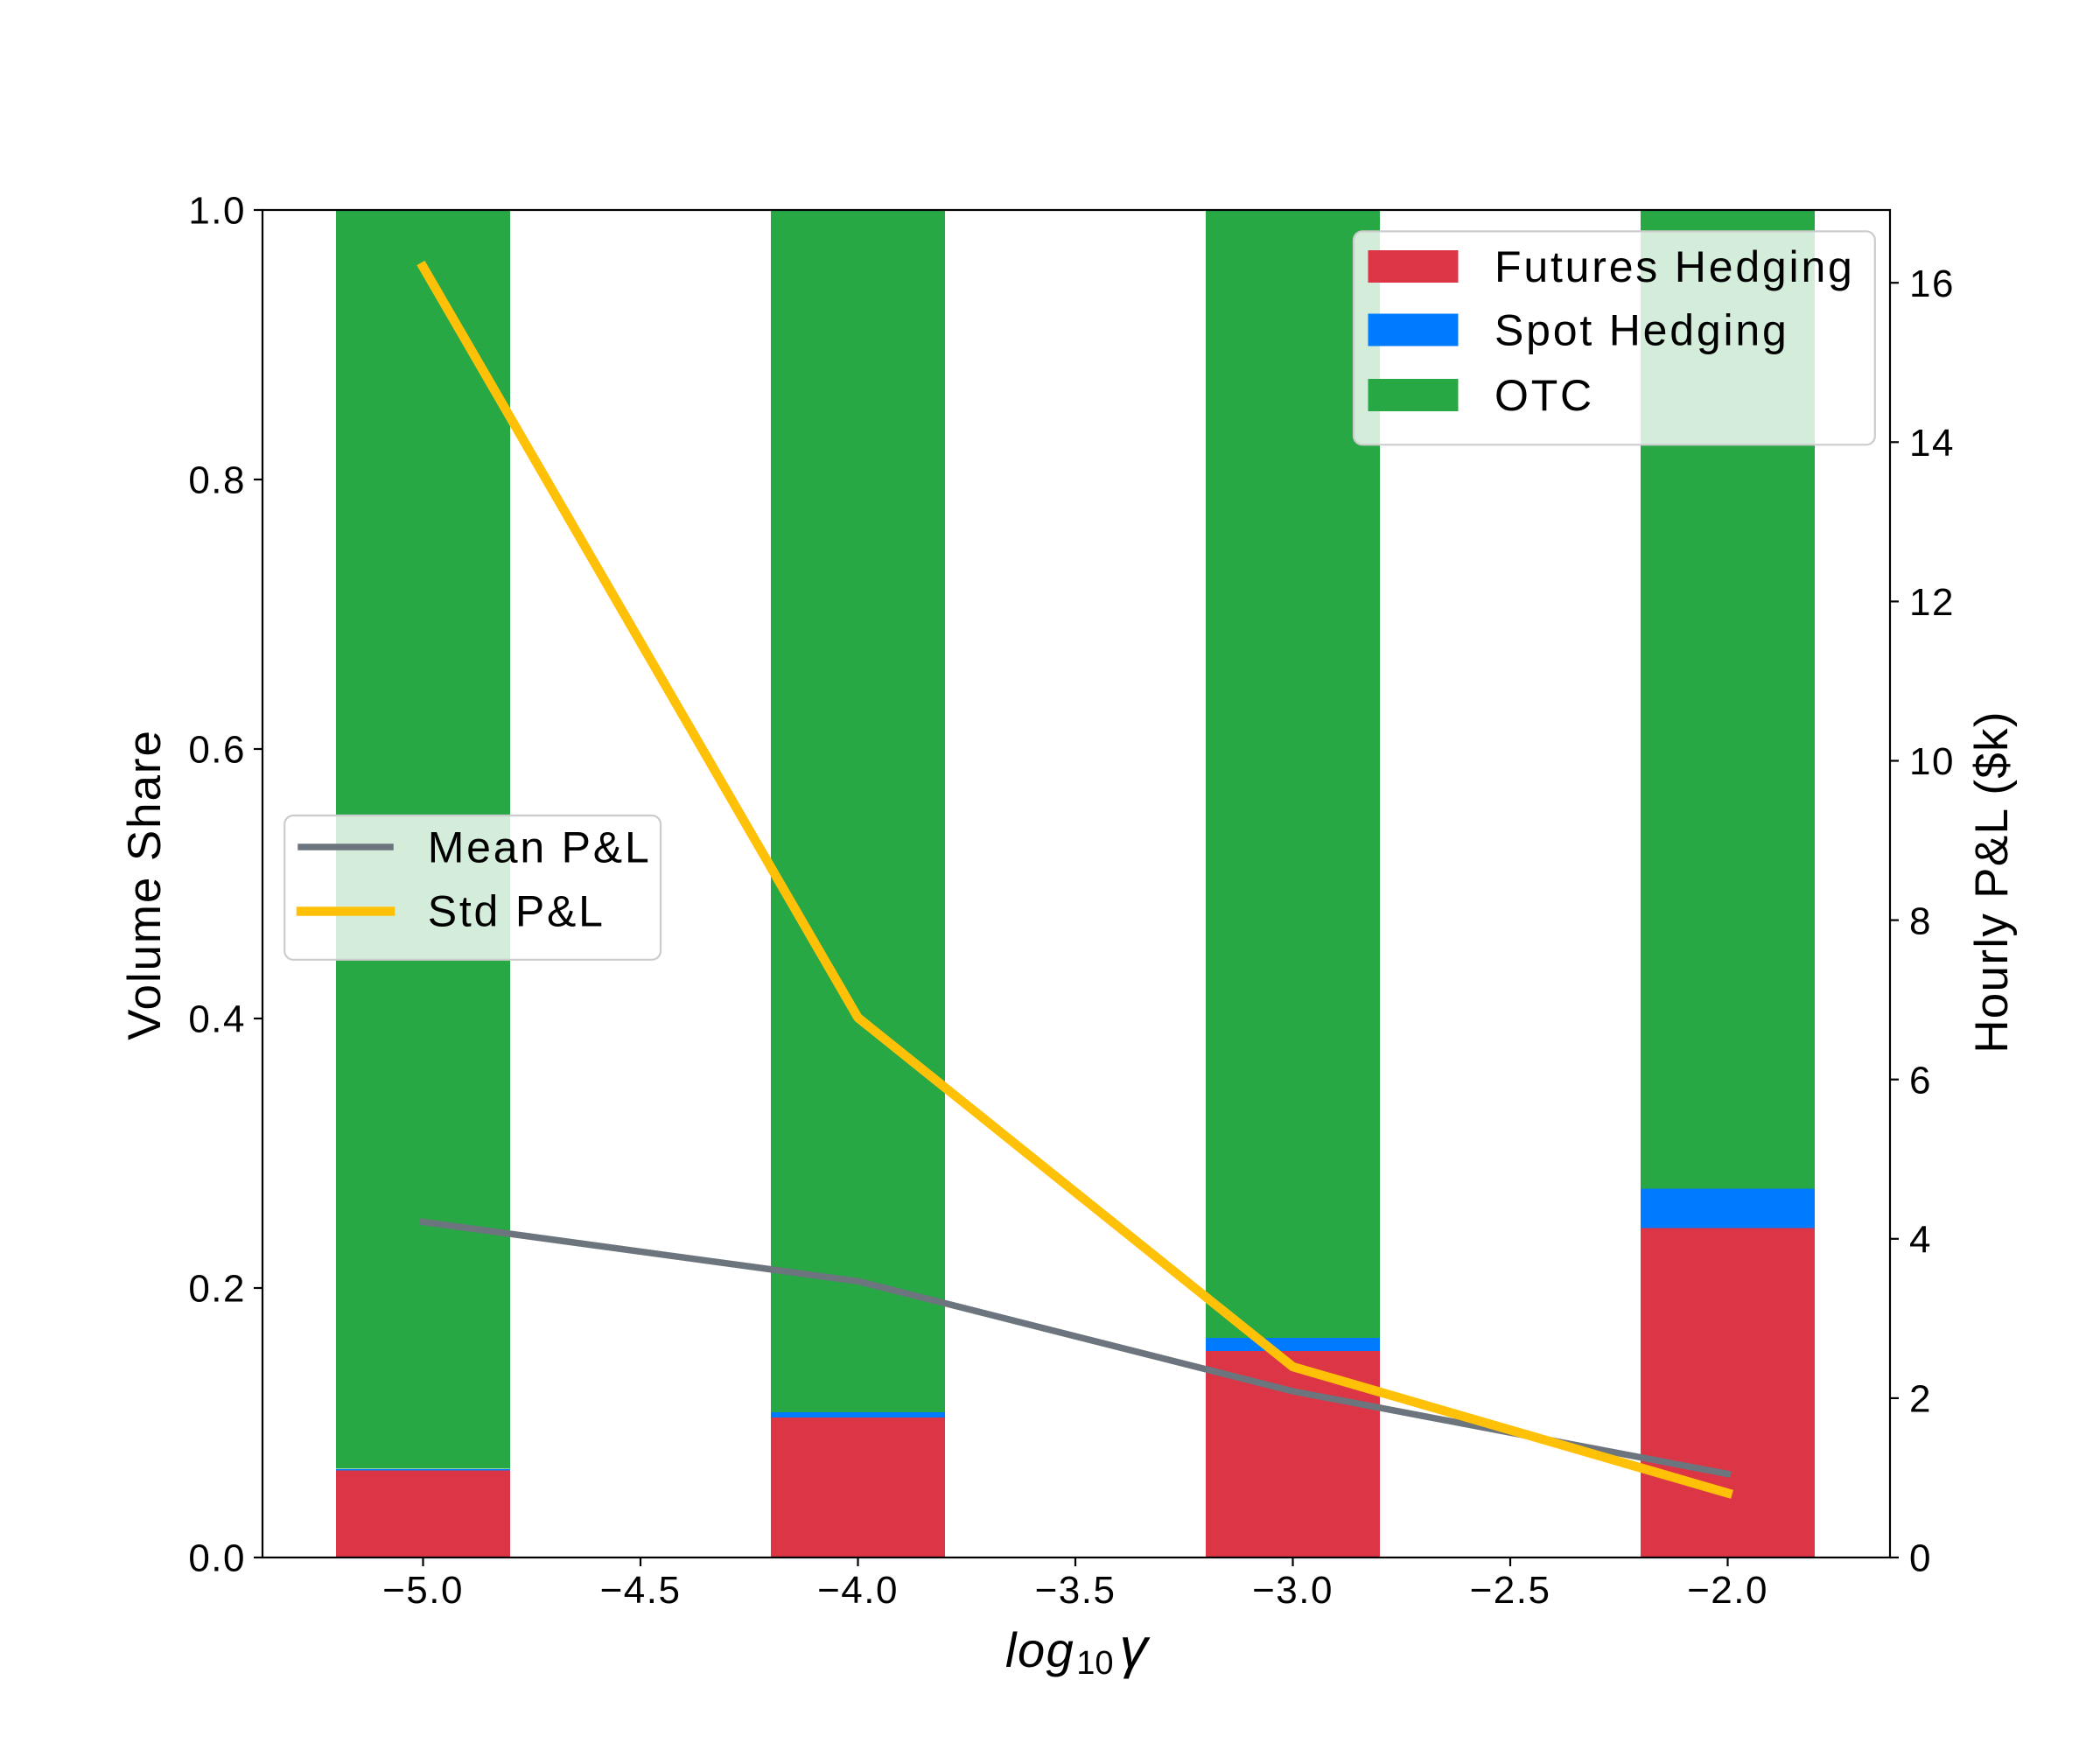 This screenshot has height=1750, width=2100. Describe the element at coordinates (1932, 761) in the screenshot. I see `svg-text: 10` at that location.